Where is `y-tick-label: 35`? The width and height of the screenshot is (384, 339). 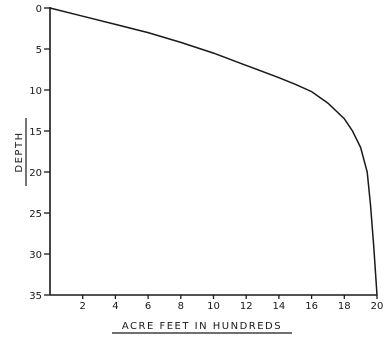 y-tick-label: 35 is located at coordinates (35, 296).